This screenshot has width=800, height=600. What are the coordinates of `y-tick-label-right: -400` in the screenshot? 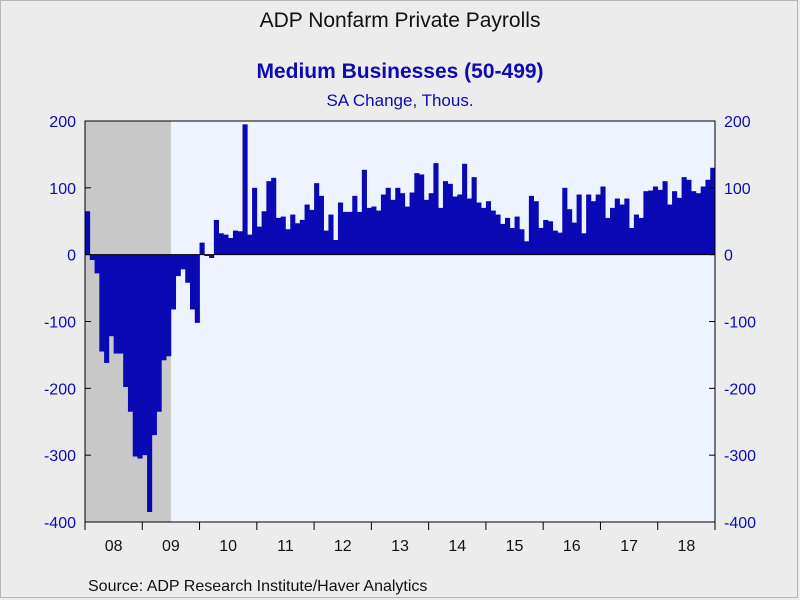 It's located at (740, 523).